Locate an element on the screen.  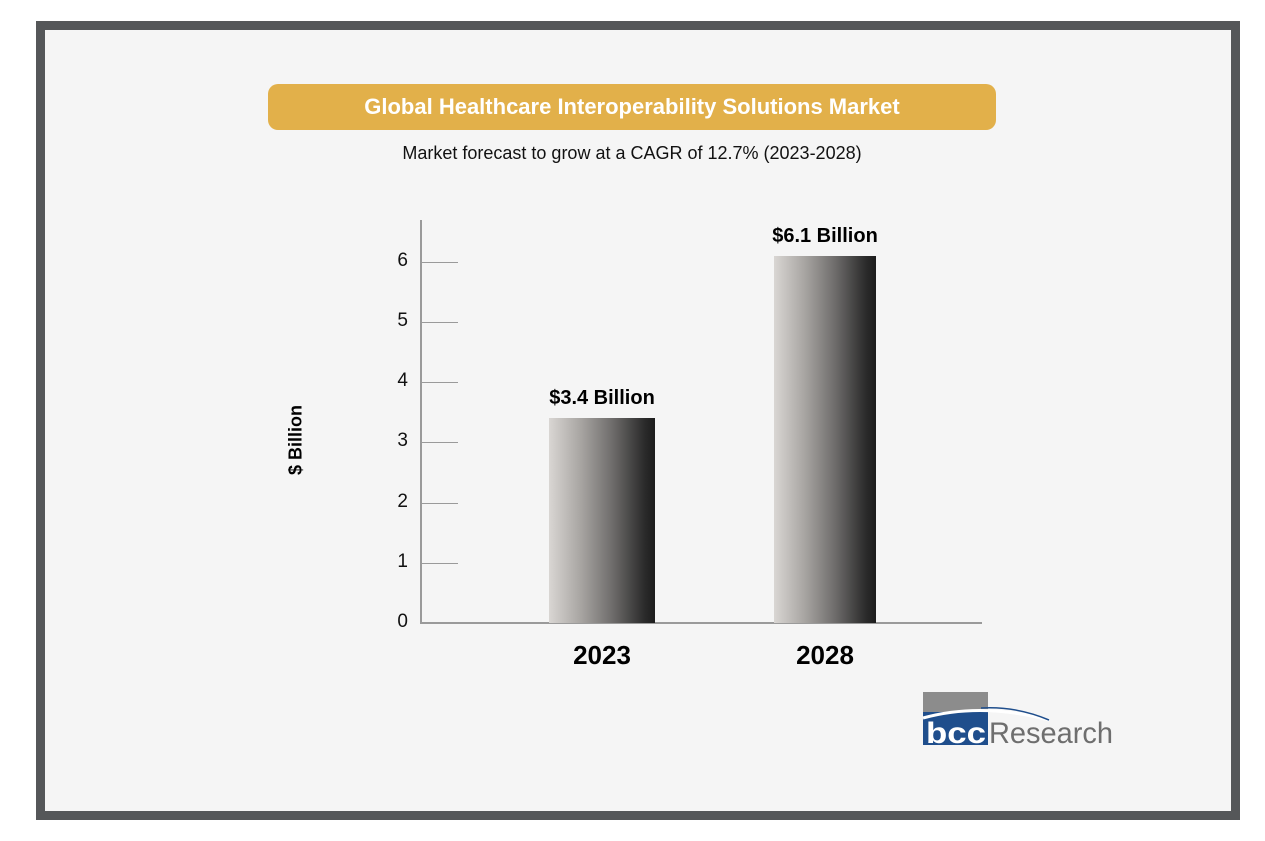
y-tick-label: 0 is located at coordinates (402, 621).